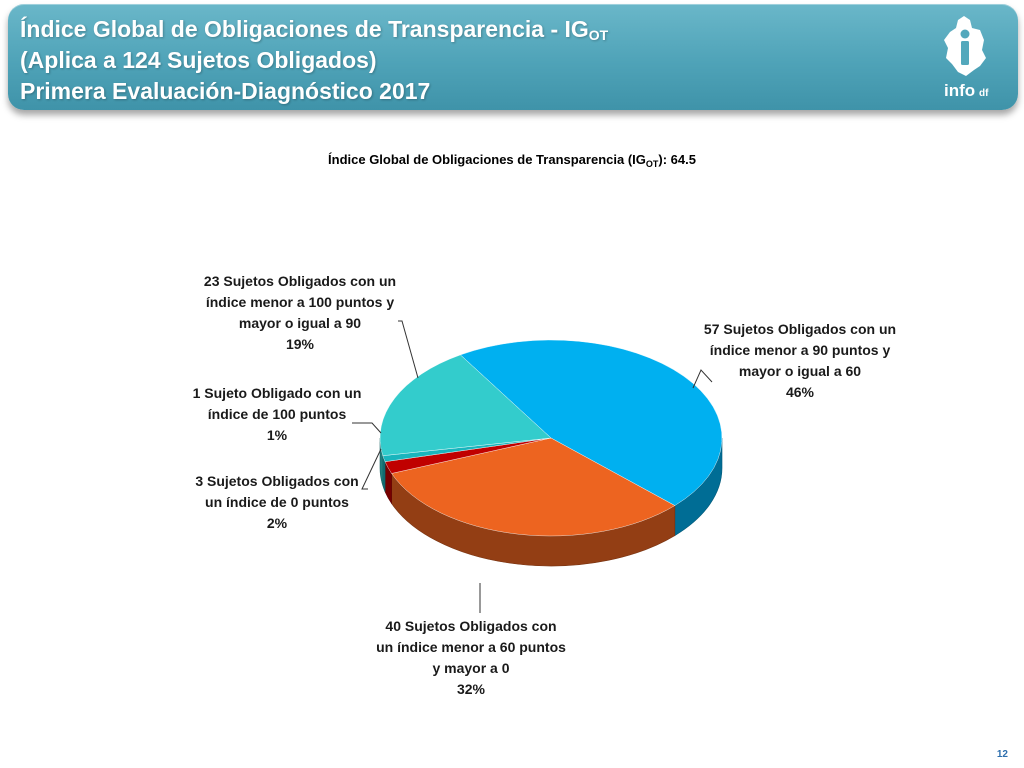 The image size is (1024, 768). What do you see at coordinates (277, 523) in the screenshot?
I see `data-label-slice-3-percent: 2%` at bounding box center [277, 523].